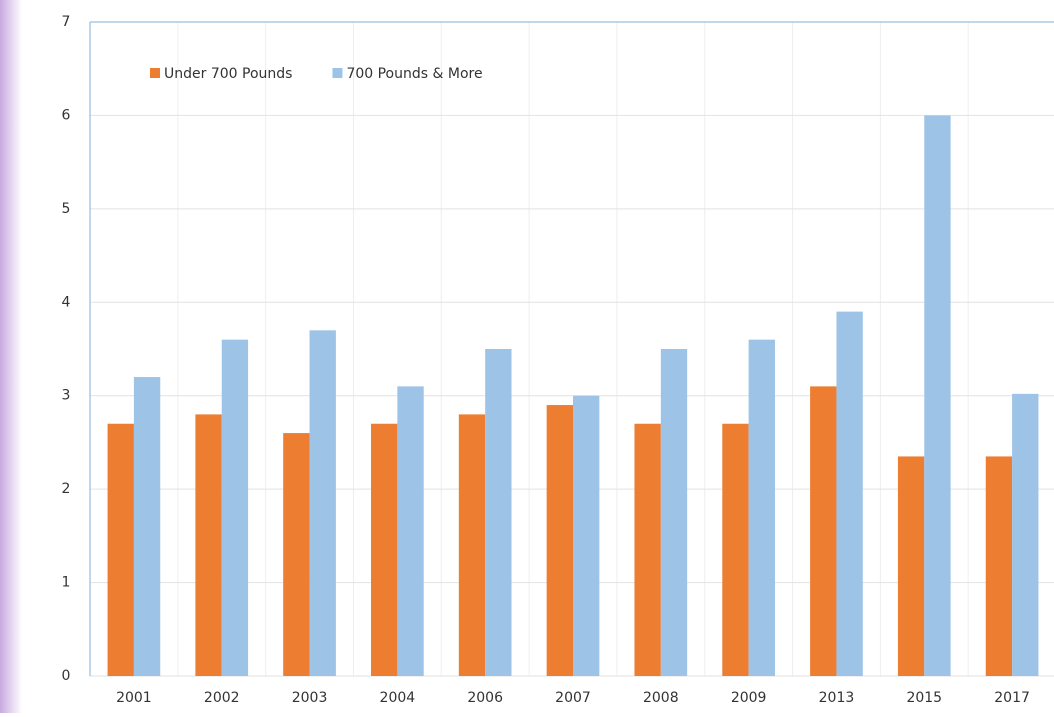  I want to click on y-tick-label: 7, so click(66, 22).